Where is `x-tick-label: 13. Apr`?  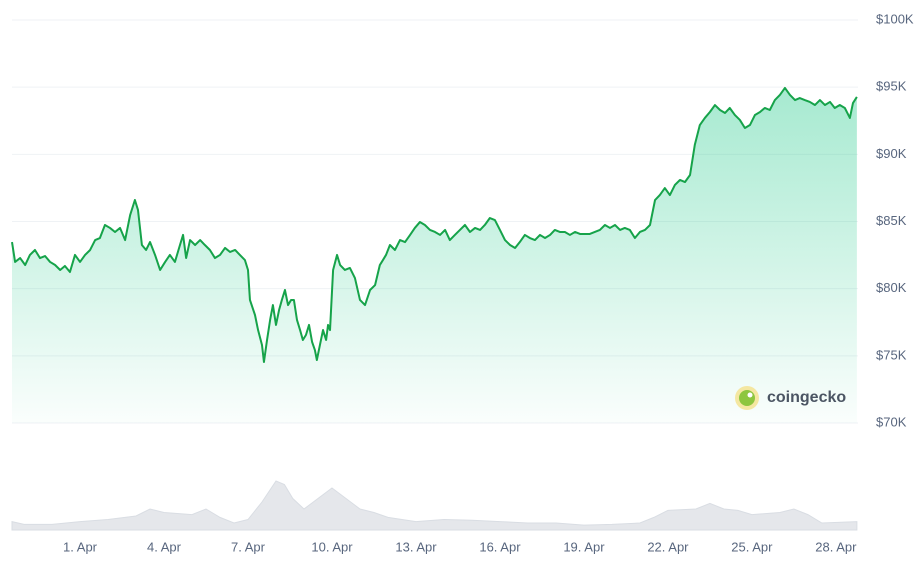 x-tick-label: 13. Apr is located at coordinates (416, 546).